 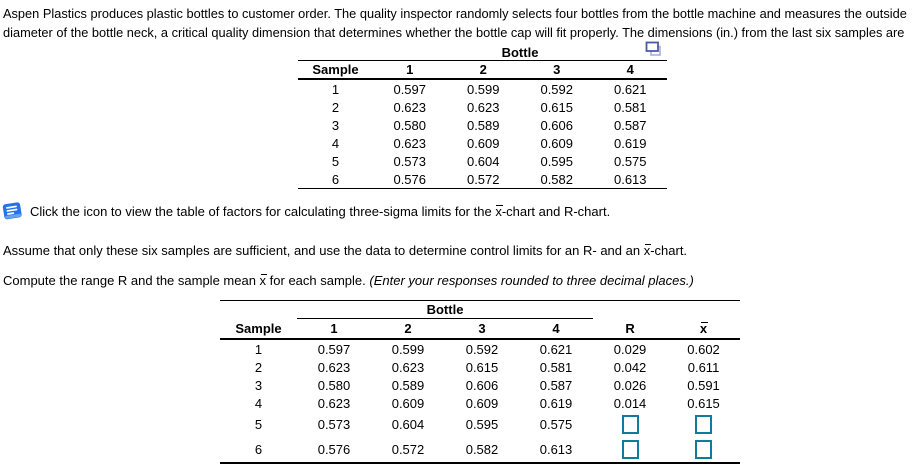 I want to click on table-row: 1 0.597 0.599 0.592 0.621 0.029 0.602, so click(x=480, y=348).